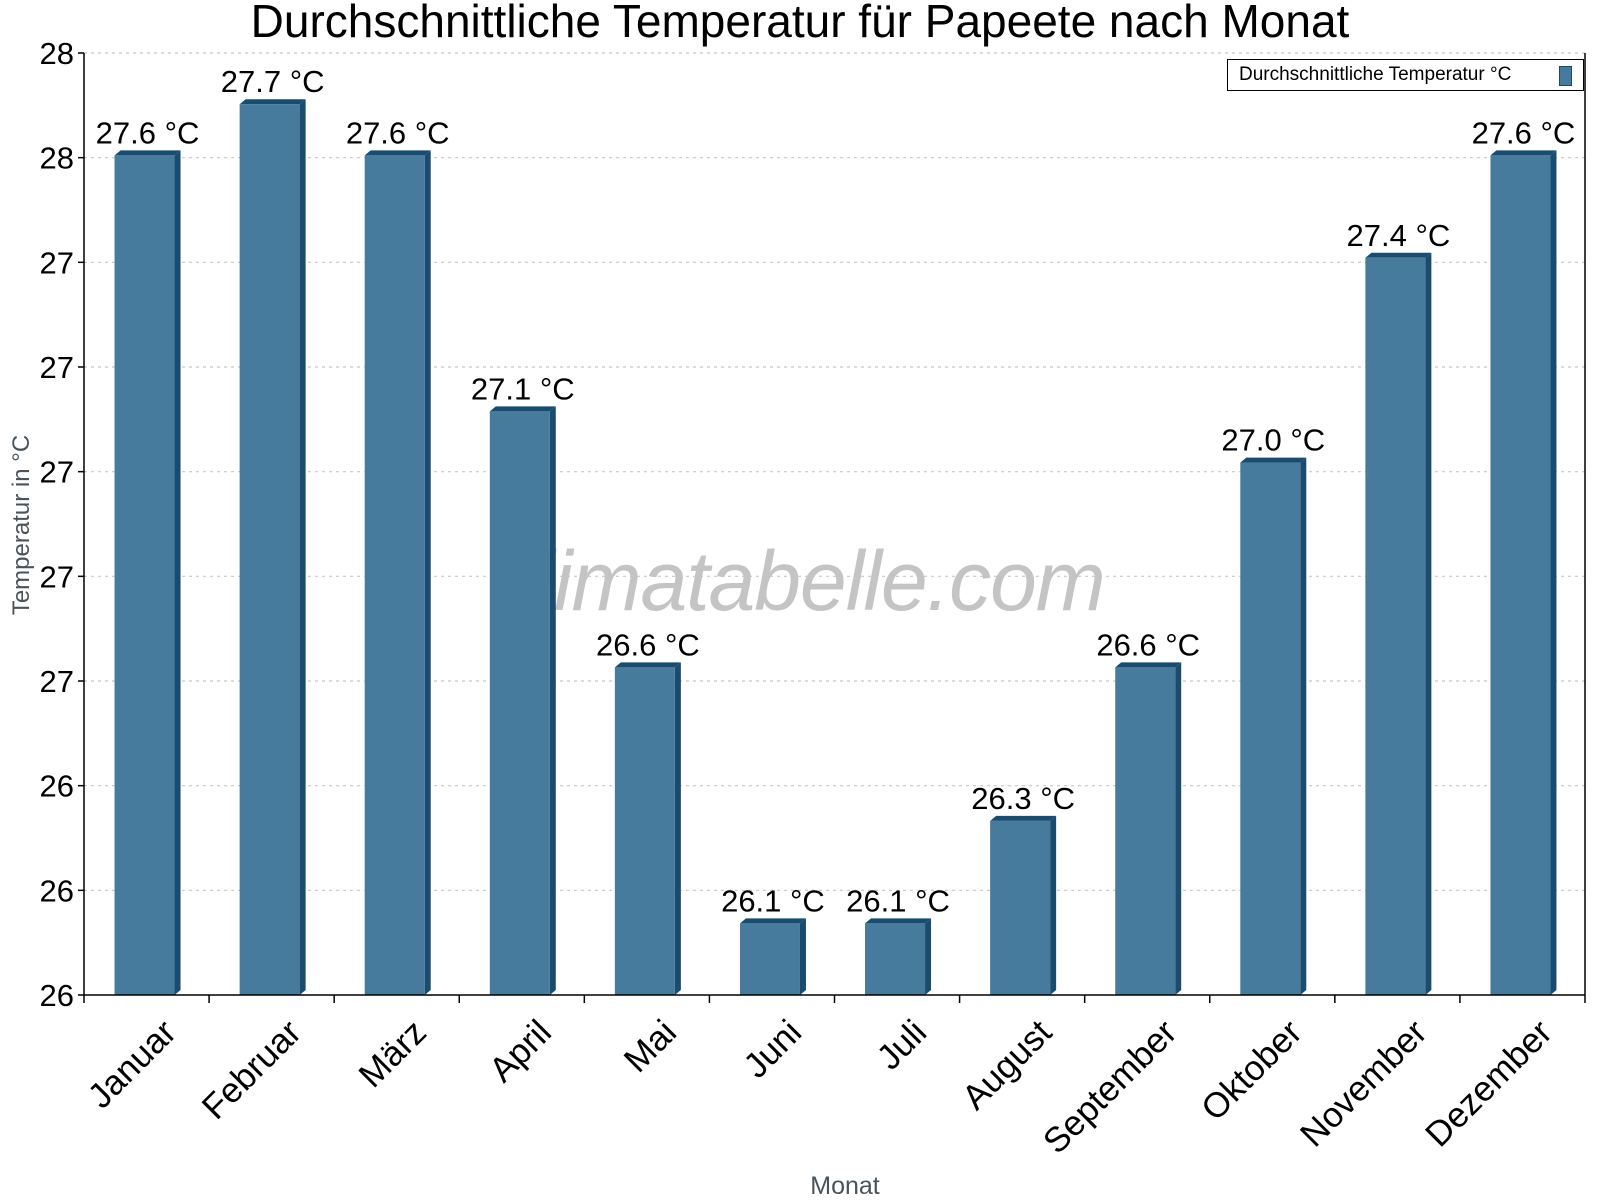 The width and height of the screenshot is (1600, 1201). What do you see at coordinates (131, 1063) in the screenshot?
I see `x-tick-label: Januar` at bounding box center [131, 1063].